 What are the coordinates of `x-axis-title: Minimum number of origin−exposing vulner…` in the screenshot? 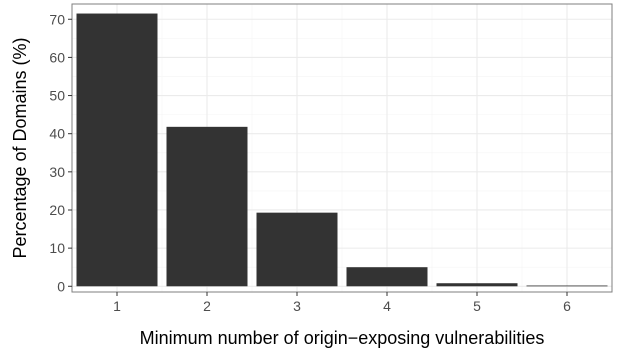 It's located at (342, 338).